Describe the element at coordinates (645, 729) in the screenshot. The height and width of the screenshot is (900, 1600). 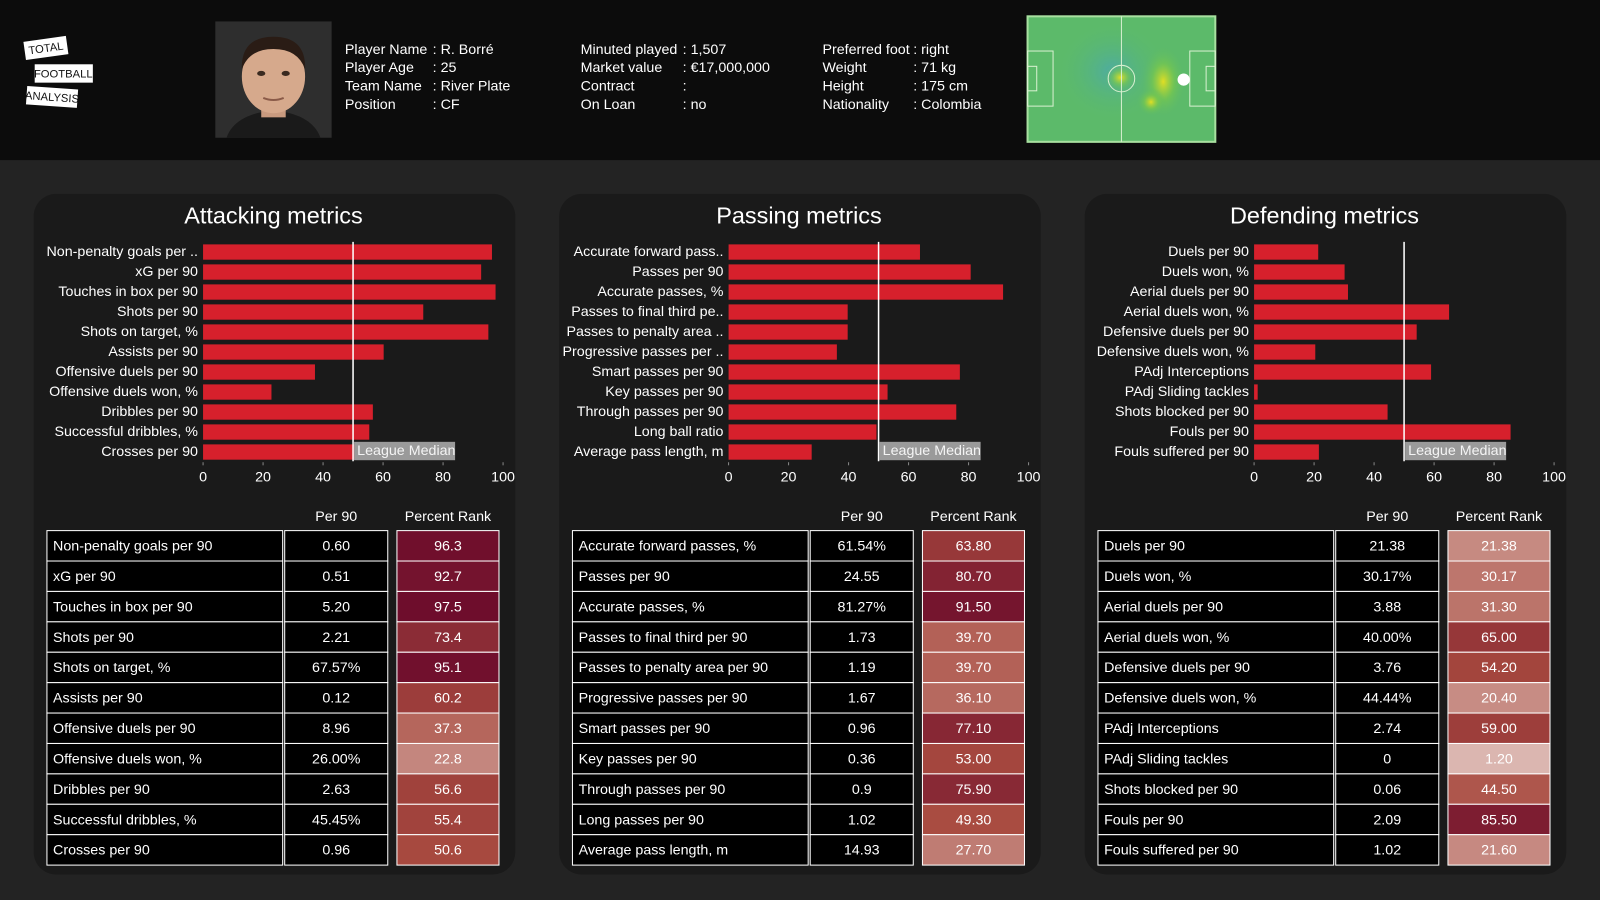
I see `table-cell-text: Smart passes per 90` at that location.